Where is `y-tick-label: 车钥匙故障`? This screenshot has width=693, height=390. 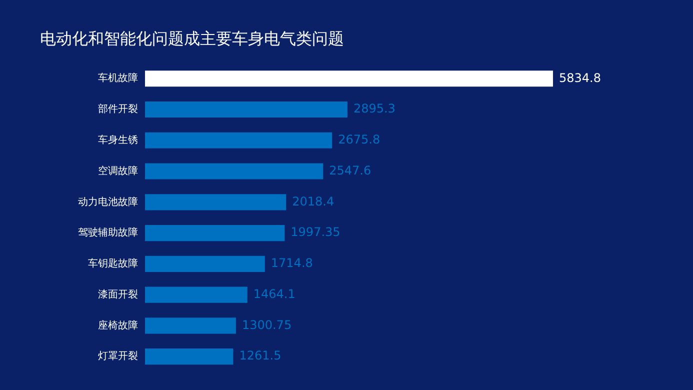 y-tick-label: 车钥匙故障 is located at coordinates (113, 264).